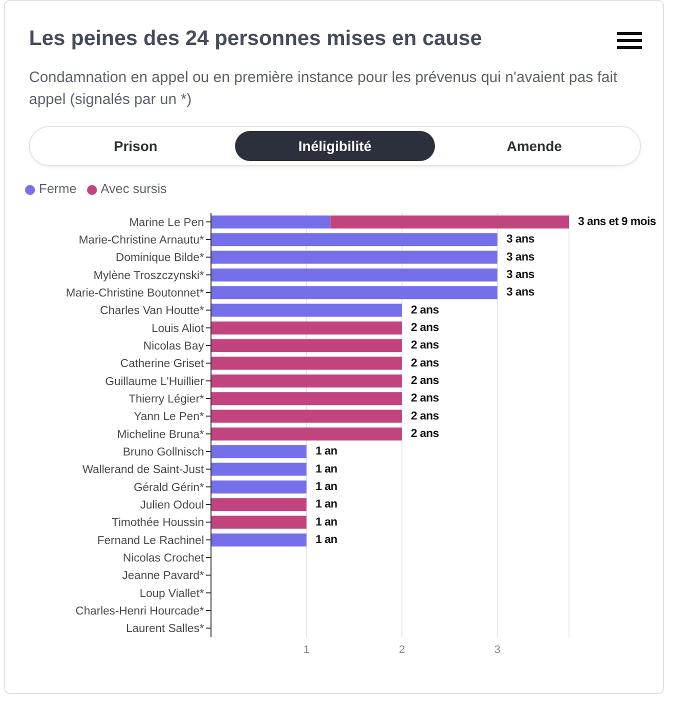 The width and height of the screenshot is (681, 701). What do you see at coordinates (497, 650) in the screenshot?
I see `x-tick-label: 3` at bounding box center [497, 650].